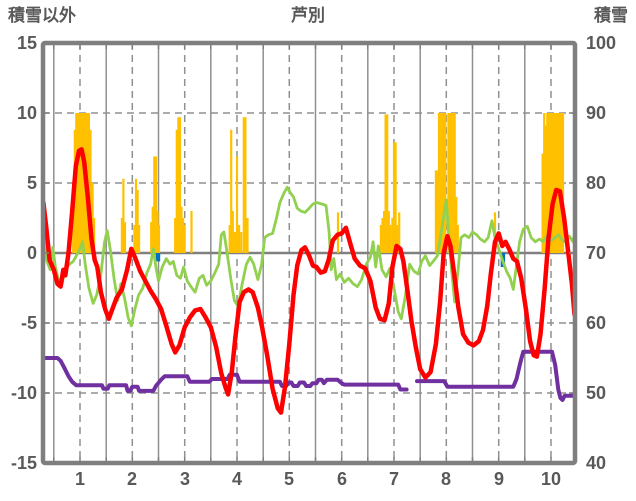  I want to click on x-axis-tick: 9, so click(498, 479).